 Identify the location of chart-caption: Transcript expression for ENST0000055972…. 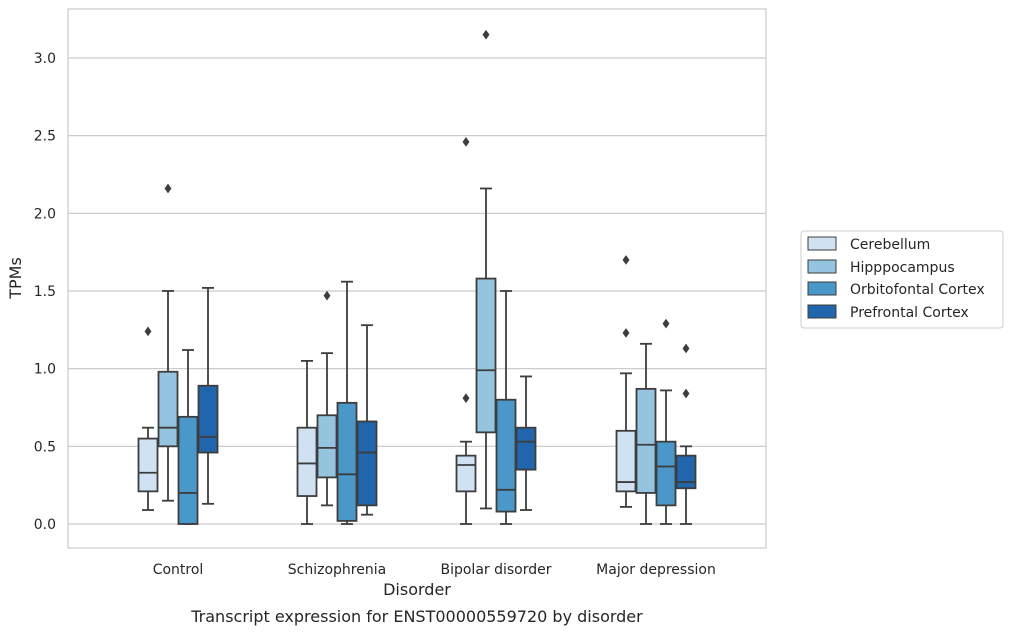
(416, 616).